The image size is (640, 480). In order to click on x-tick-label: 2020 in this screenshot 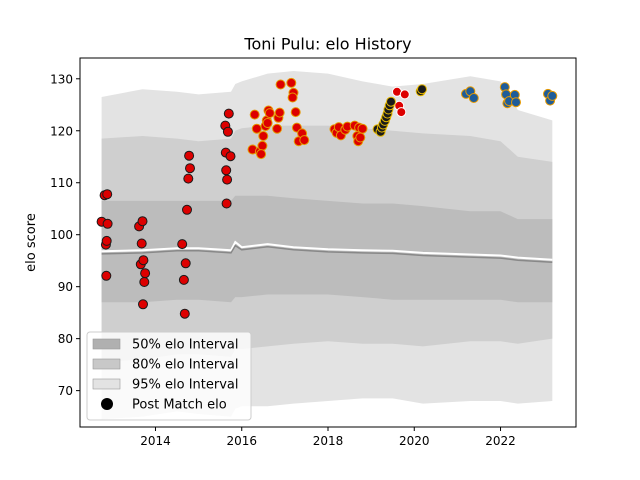, I will do `click(414, 441)`.